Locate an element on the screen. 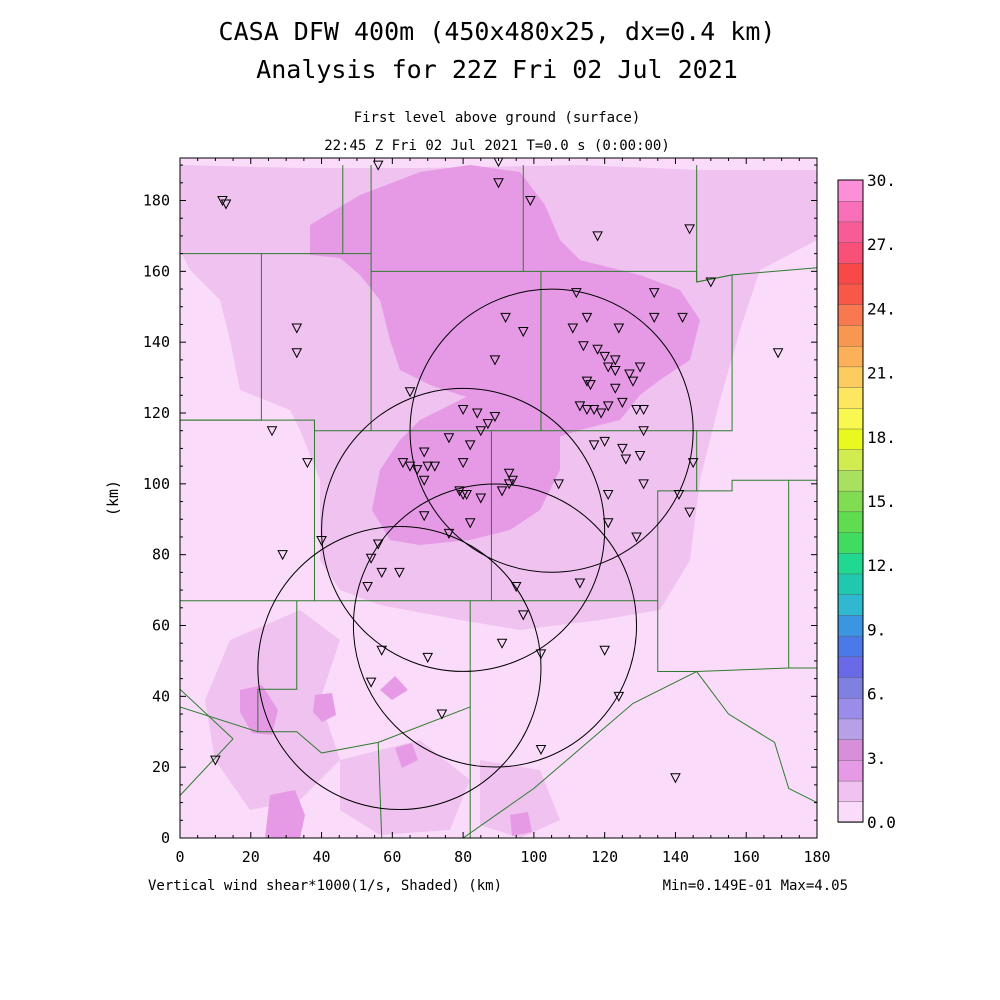 This screenshot has height=1000, width=1000. shear-patch-w is located at coordinates (276, 350).